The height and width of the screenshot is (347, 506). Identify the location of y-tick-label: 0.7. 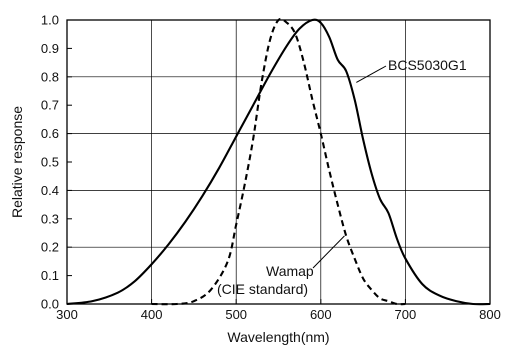
(50, 105).